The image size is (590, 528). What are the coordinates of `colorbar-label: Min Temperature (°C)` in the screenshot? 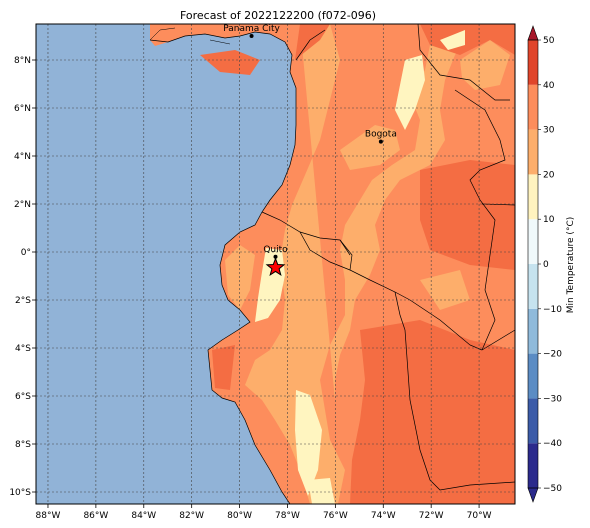 It's located at (571, 265).